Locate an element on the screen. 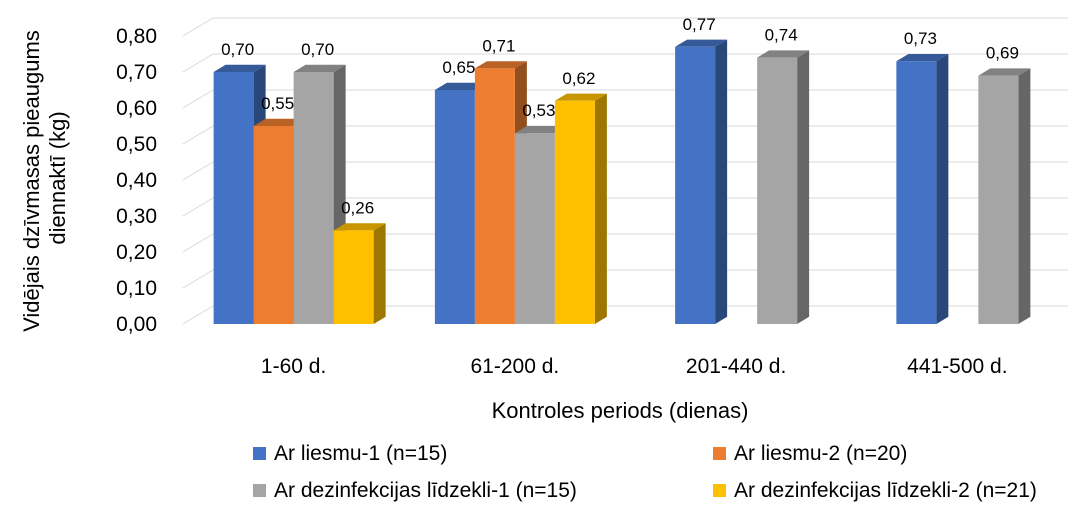 This screenshot has height=530, width=1089. y-tick-label: 0,30 is located at coordinates (136, 216).